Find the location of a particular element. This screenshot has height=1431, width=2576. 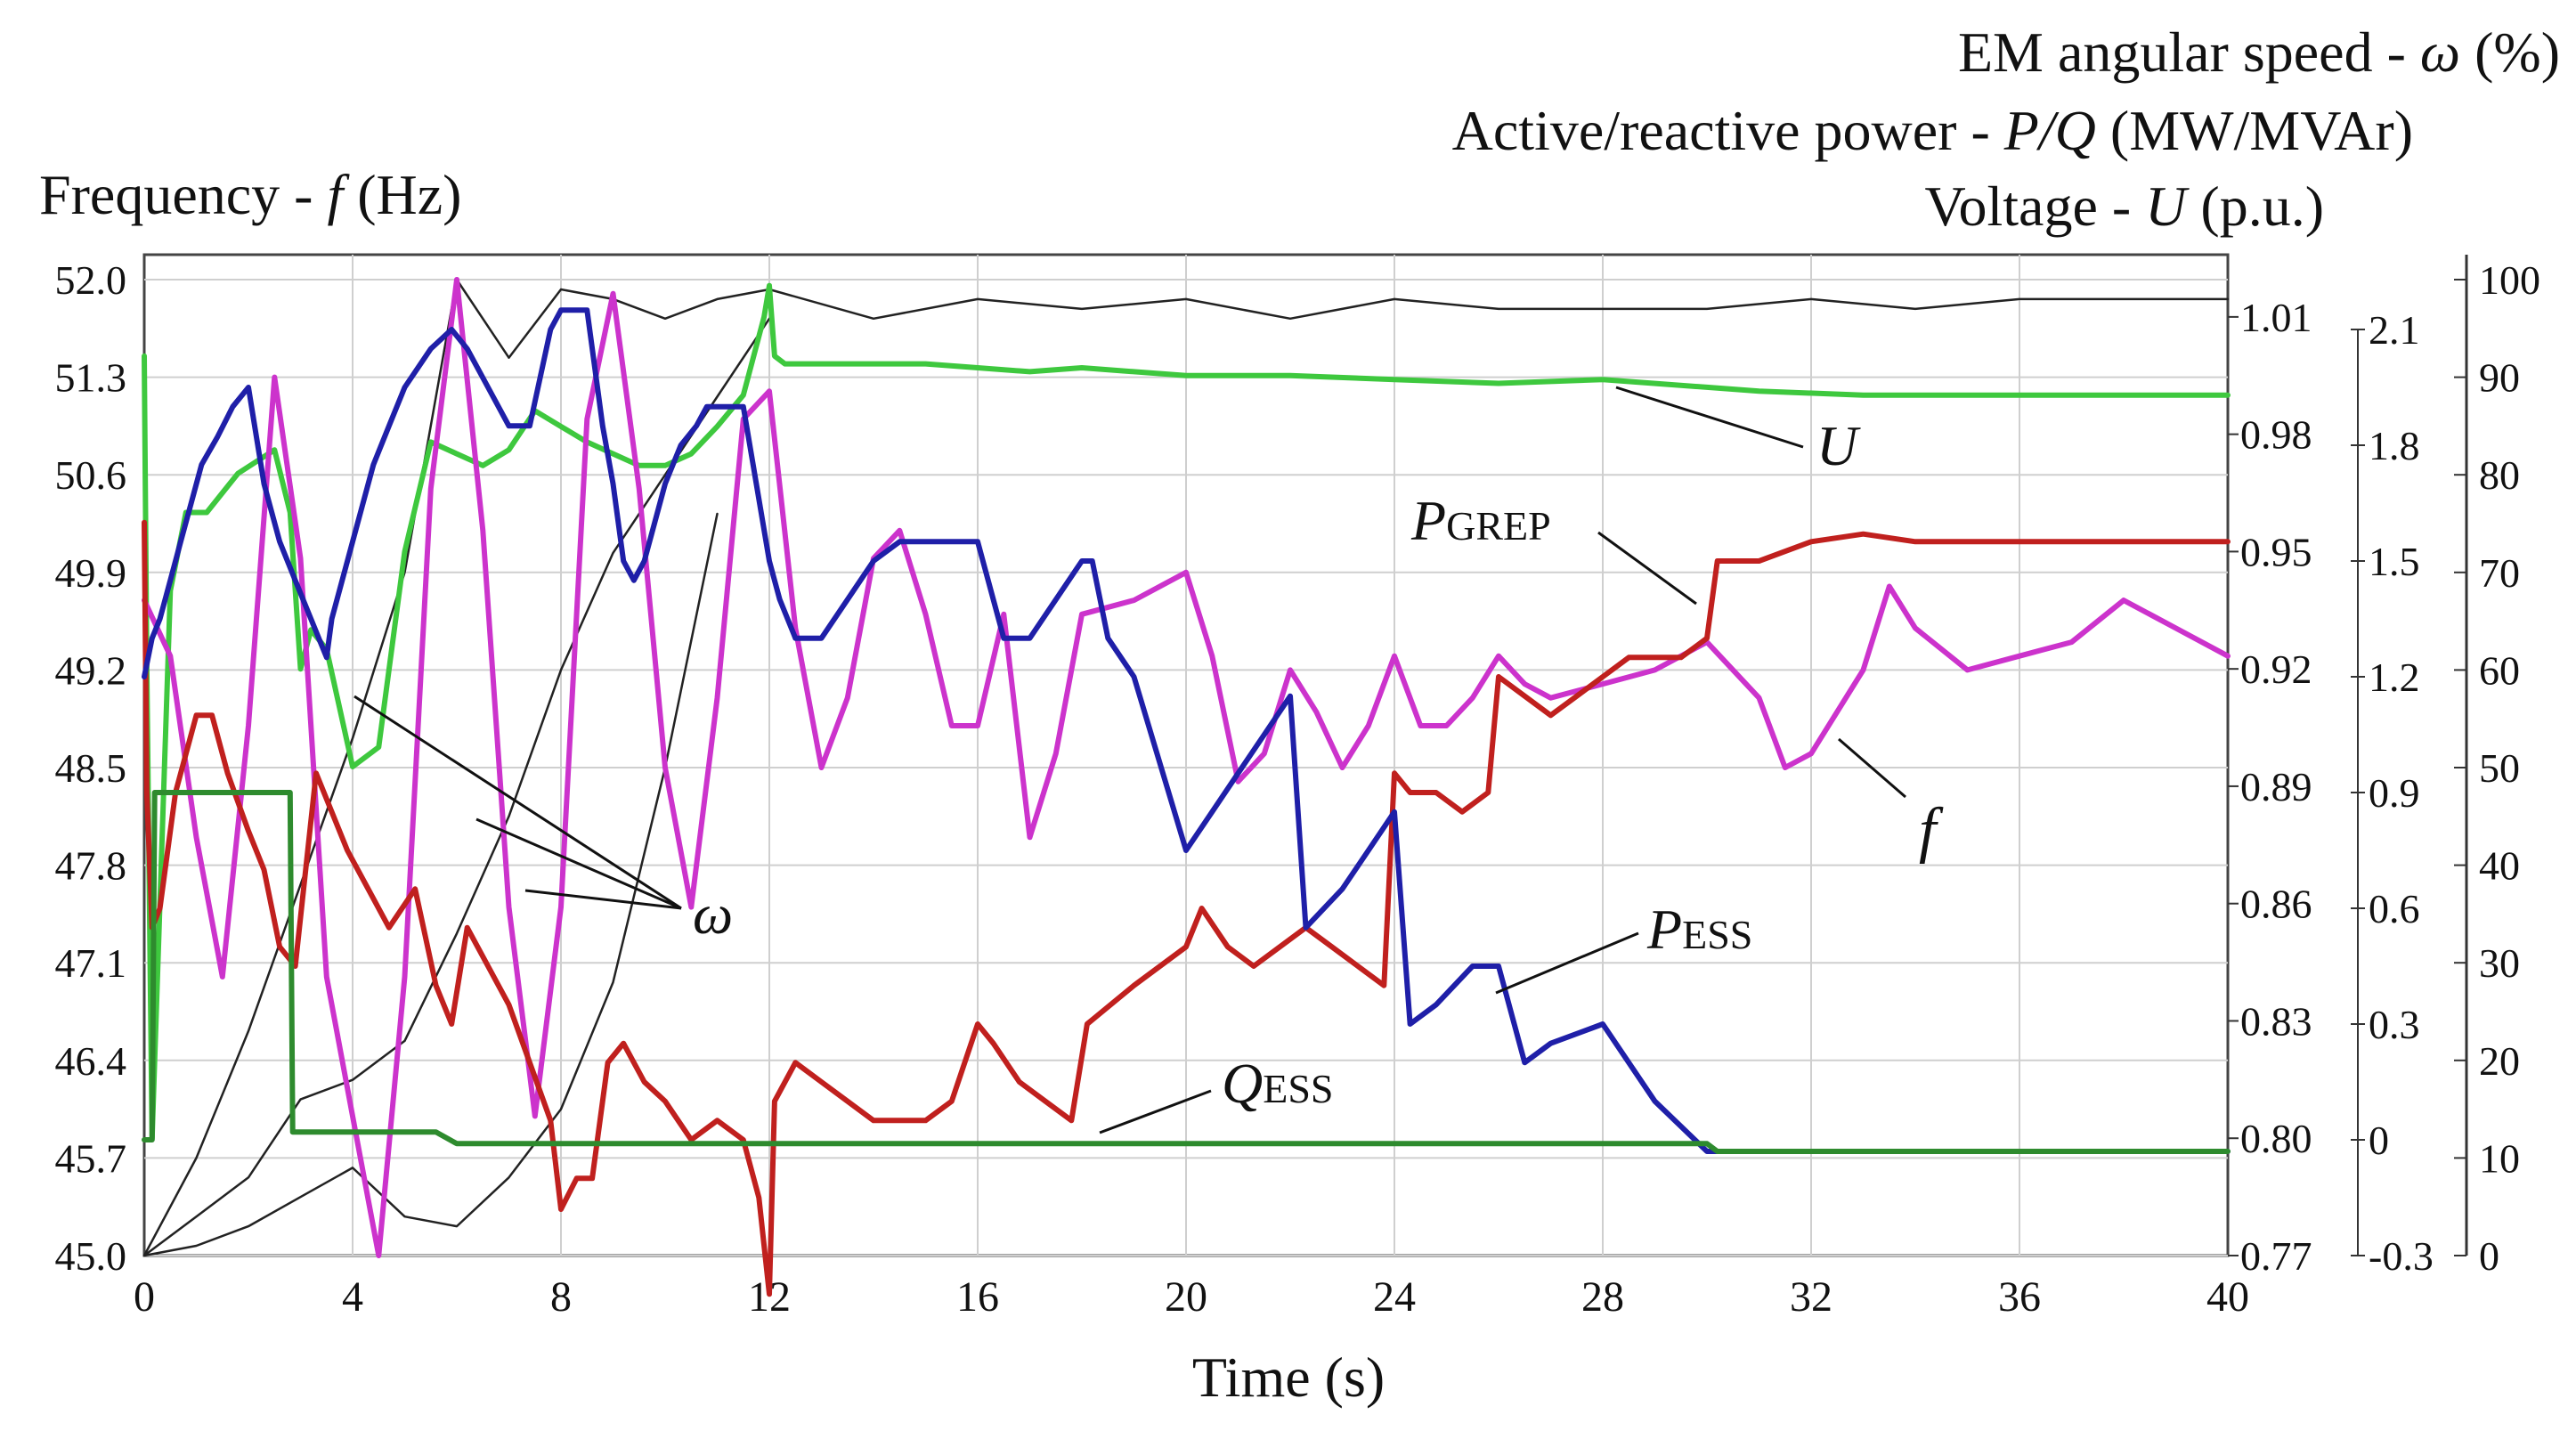

label-Q-ESS-main: Q is located at coordinates (1242, 1083).